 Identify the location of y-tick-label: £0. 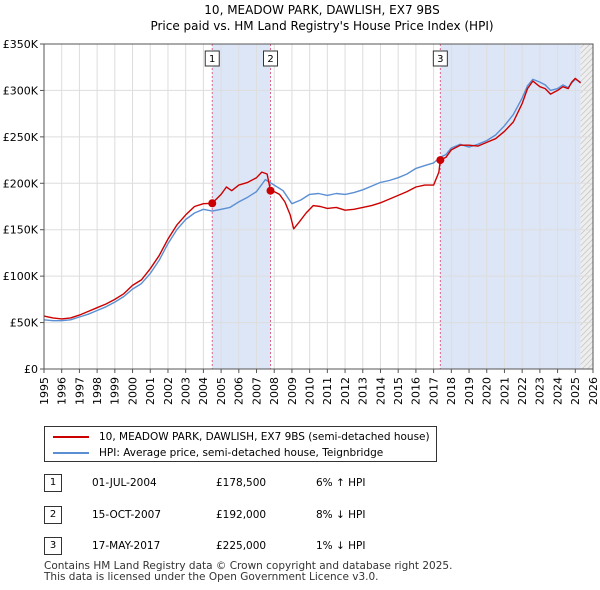
(31, 369).